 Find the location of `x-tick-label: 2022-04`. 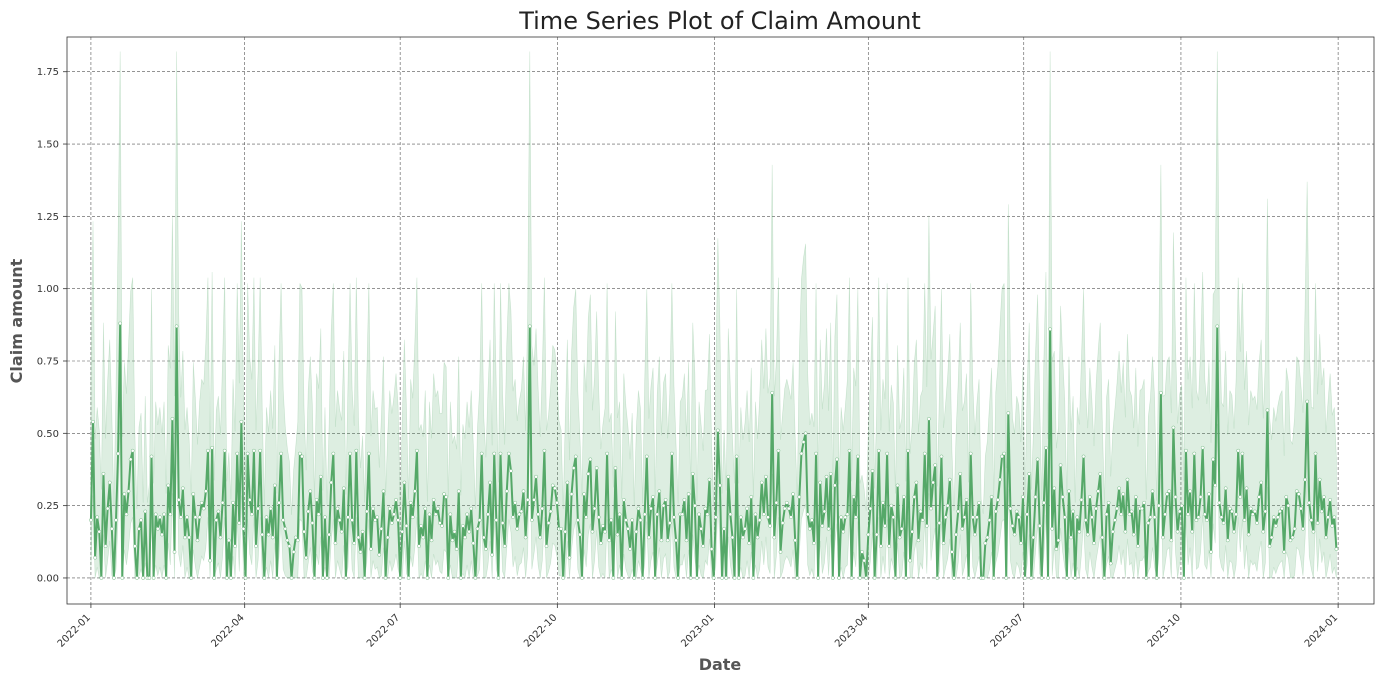

x-tick-label: 2022-04 is located at coordinates (227, 630).